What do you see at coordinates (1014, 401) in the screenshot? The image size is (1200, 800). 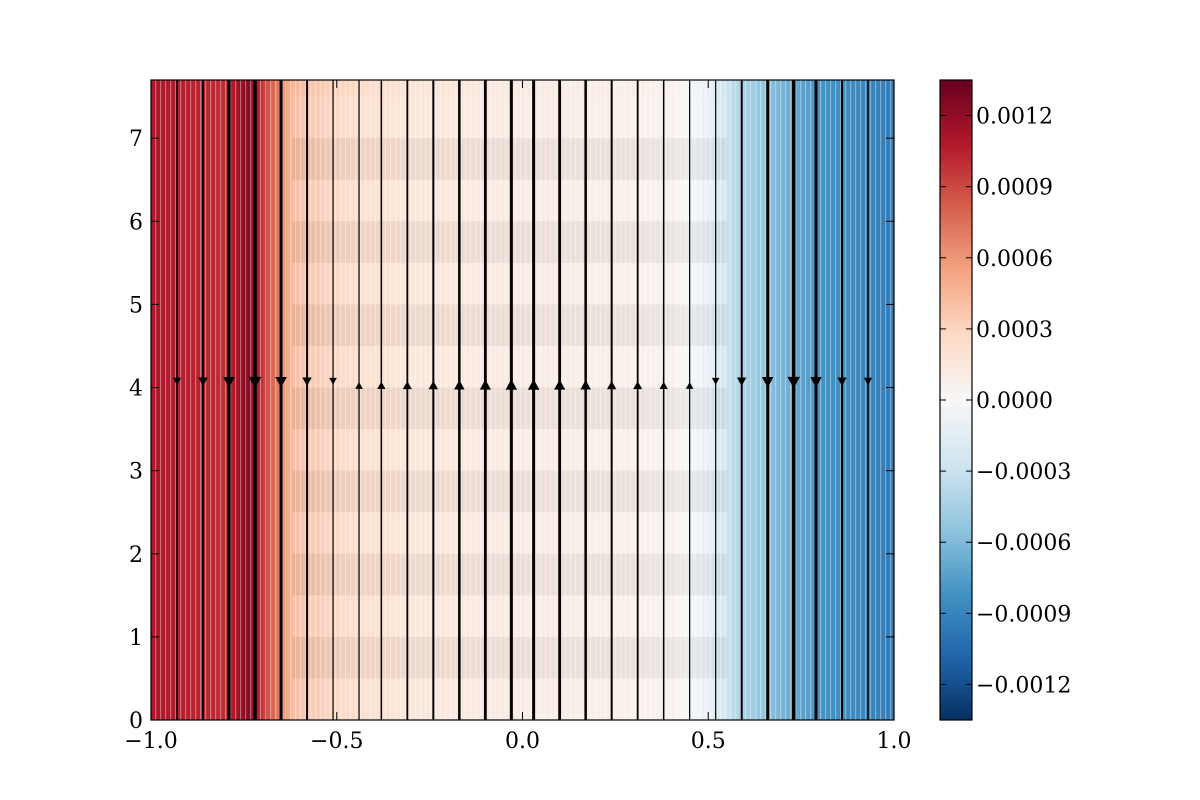 I see `colorbar-tick-label: 0.0000` at bounding box center [1014, 401].